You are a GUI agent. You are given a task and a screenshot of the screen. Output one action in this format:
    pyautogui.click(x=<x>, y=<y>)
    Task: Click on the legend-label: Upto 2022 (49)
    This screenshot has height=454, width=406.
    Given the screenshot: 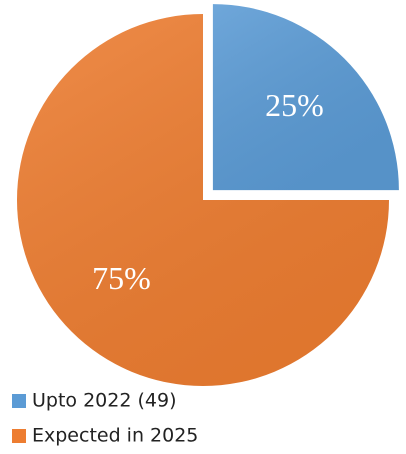 What is the action you would take?
    pyautogui.click(x=104, y=401)
    